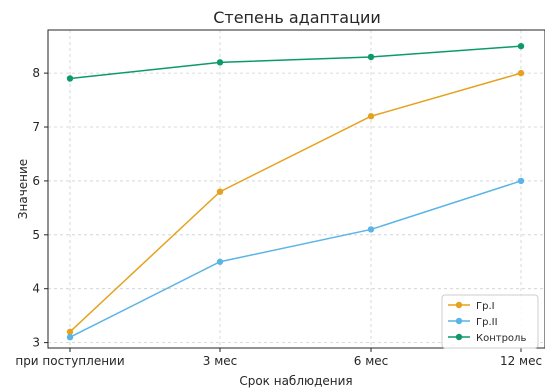  What do you see at coordinates (371, 361) in the screenshot?
I see `x-tick-label: 6 мес` at bounding box center [371, 361].